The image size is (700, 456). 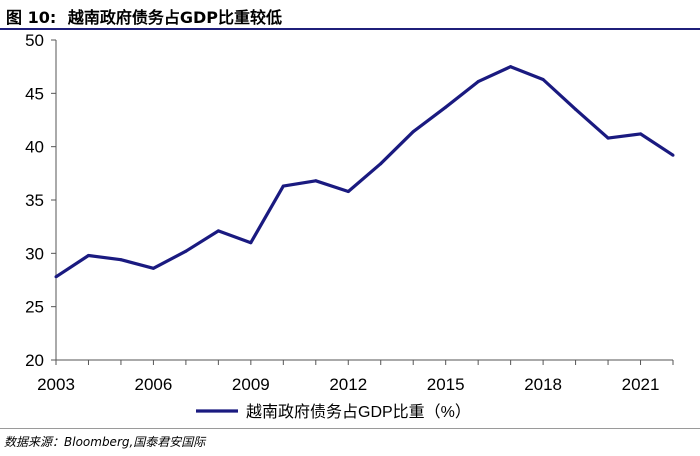 I want to click on x-axis-ticks: 2003 2006 2009 2012 2015 2018 2021, so click(x=355, y=377).